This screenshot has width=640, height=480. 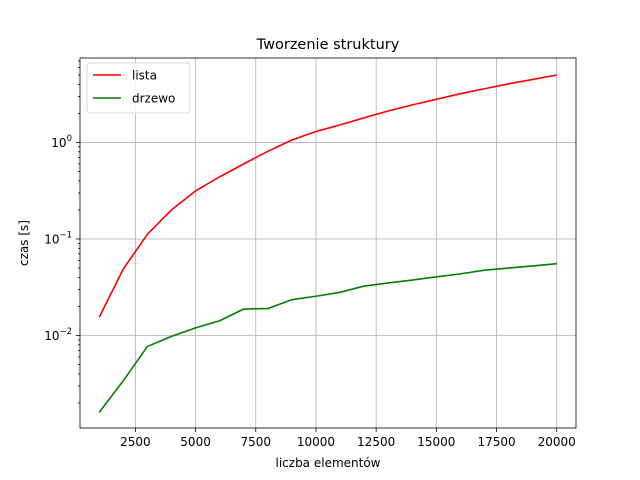 I want to click on y-axis-label: czas [s], so click(x=24, y=243).